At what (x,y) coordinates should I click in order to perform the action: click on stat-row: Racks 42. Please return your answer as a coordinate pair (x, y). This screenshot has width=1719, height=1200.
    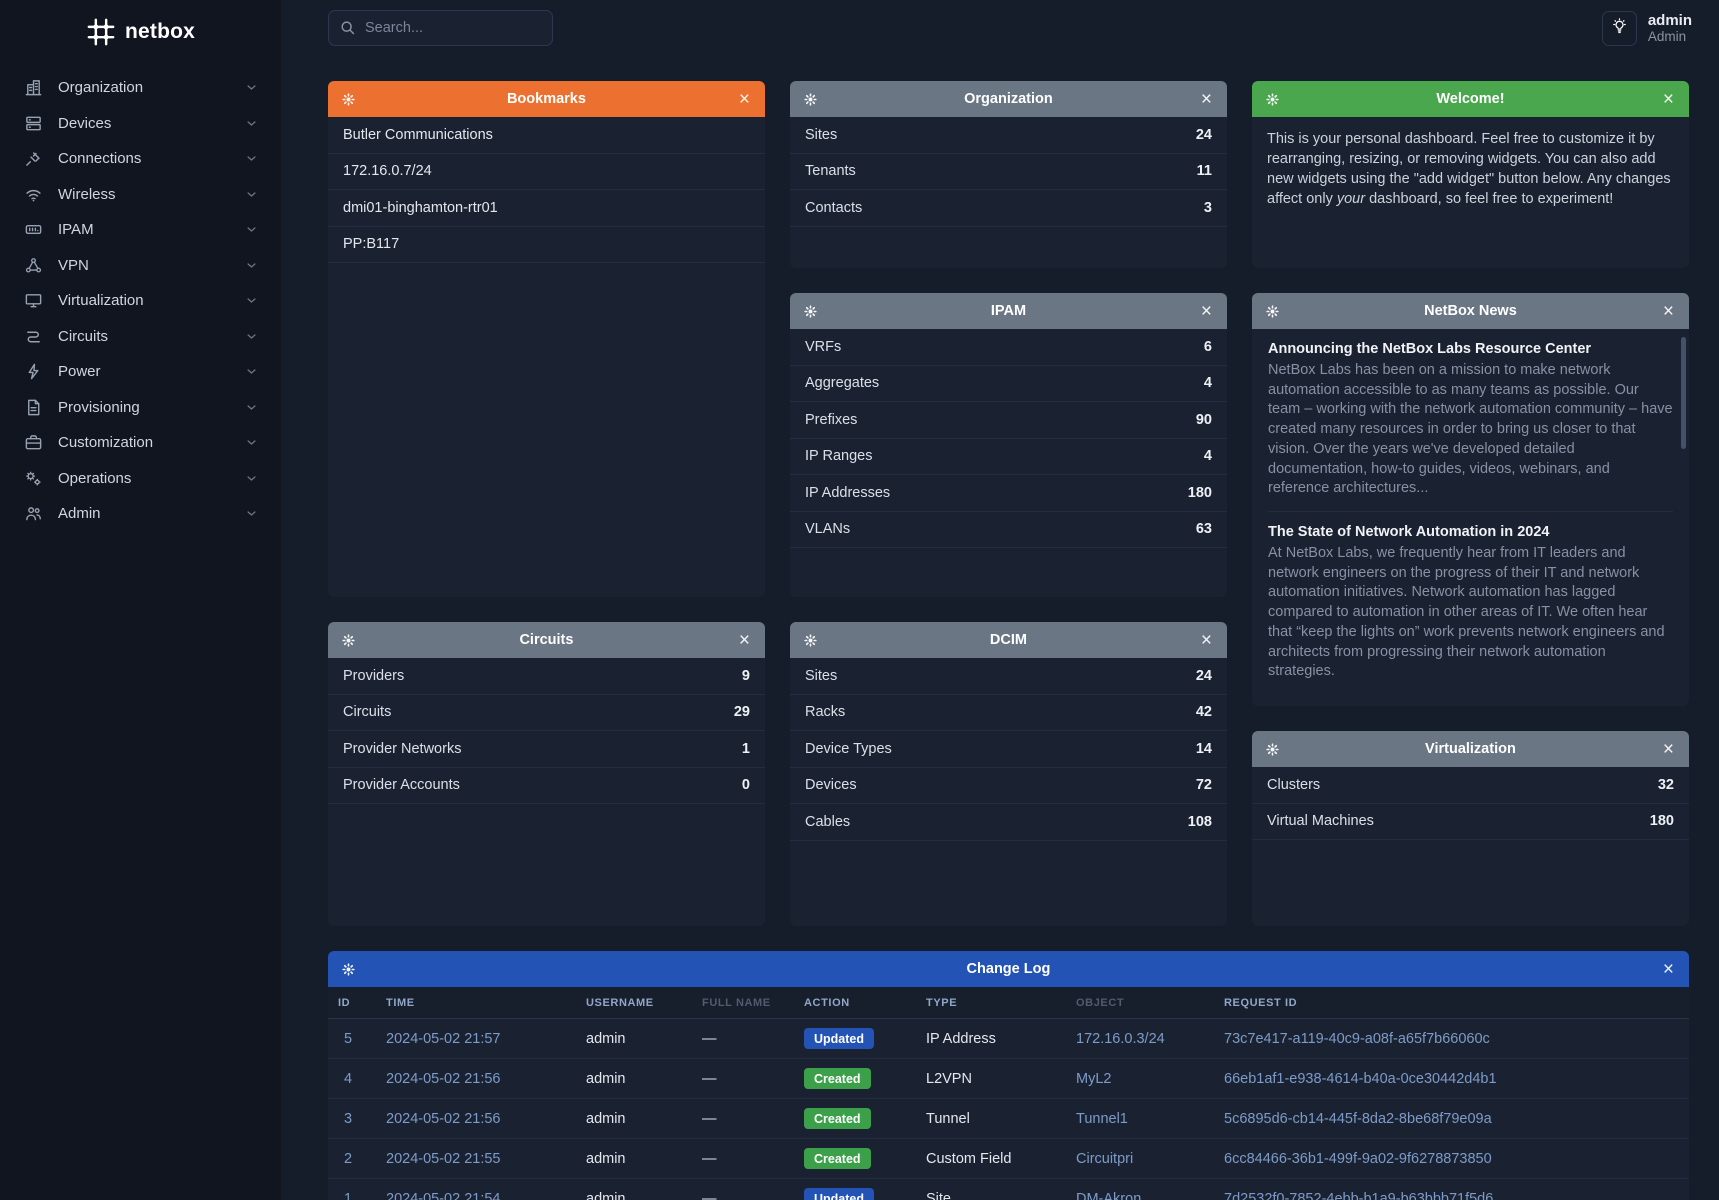
    Looking at the image, I should click on (1008, 713).